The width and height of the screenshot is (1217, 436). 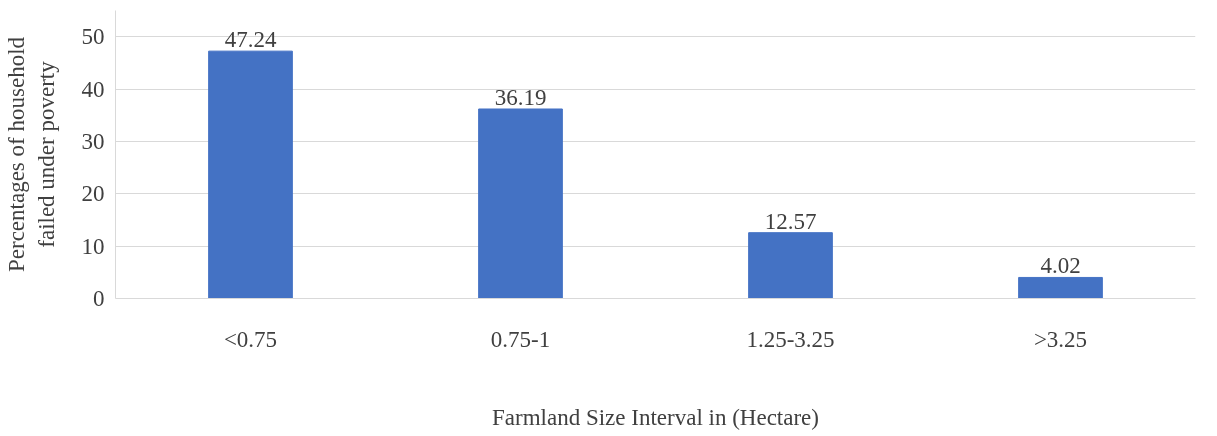 What do you see at coordinates (93, 246) in the screenshot?
I see `y-tick-label: 10` at bounding box center [93, 246].